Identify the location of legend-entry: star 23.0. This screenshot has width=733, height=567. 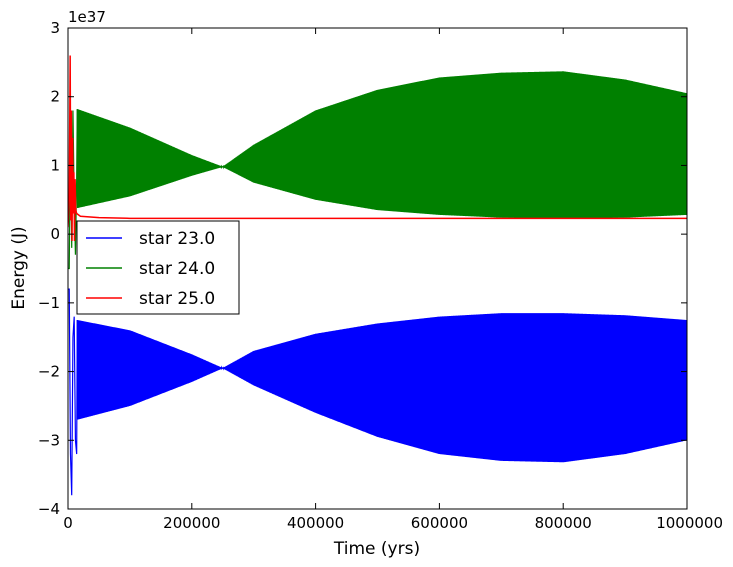
(150, 239).